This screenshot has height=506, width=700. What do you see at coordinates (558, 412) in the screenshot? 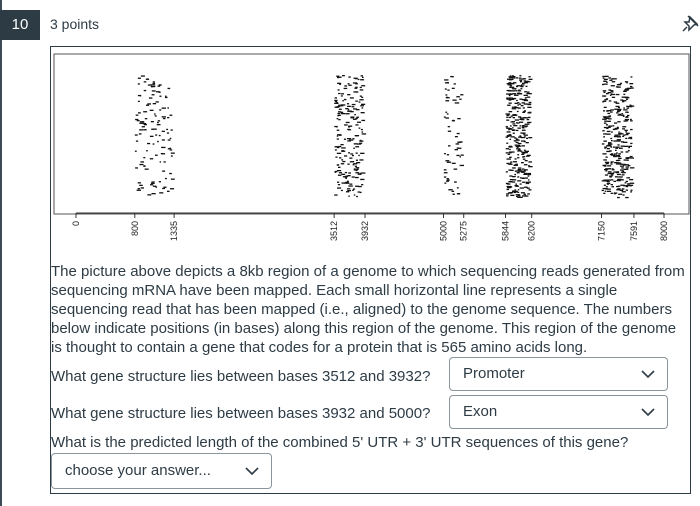
I see `q2-answer-select: Exon` at bounding box center [558, 412].